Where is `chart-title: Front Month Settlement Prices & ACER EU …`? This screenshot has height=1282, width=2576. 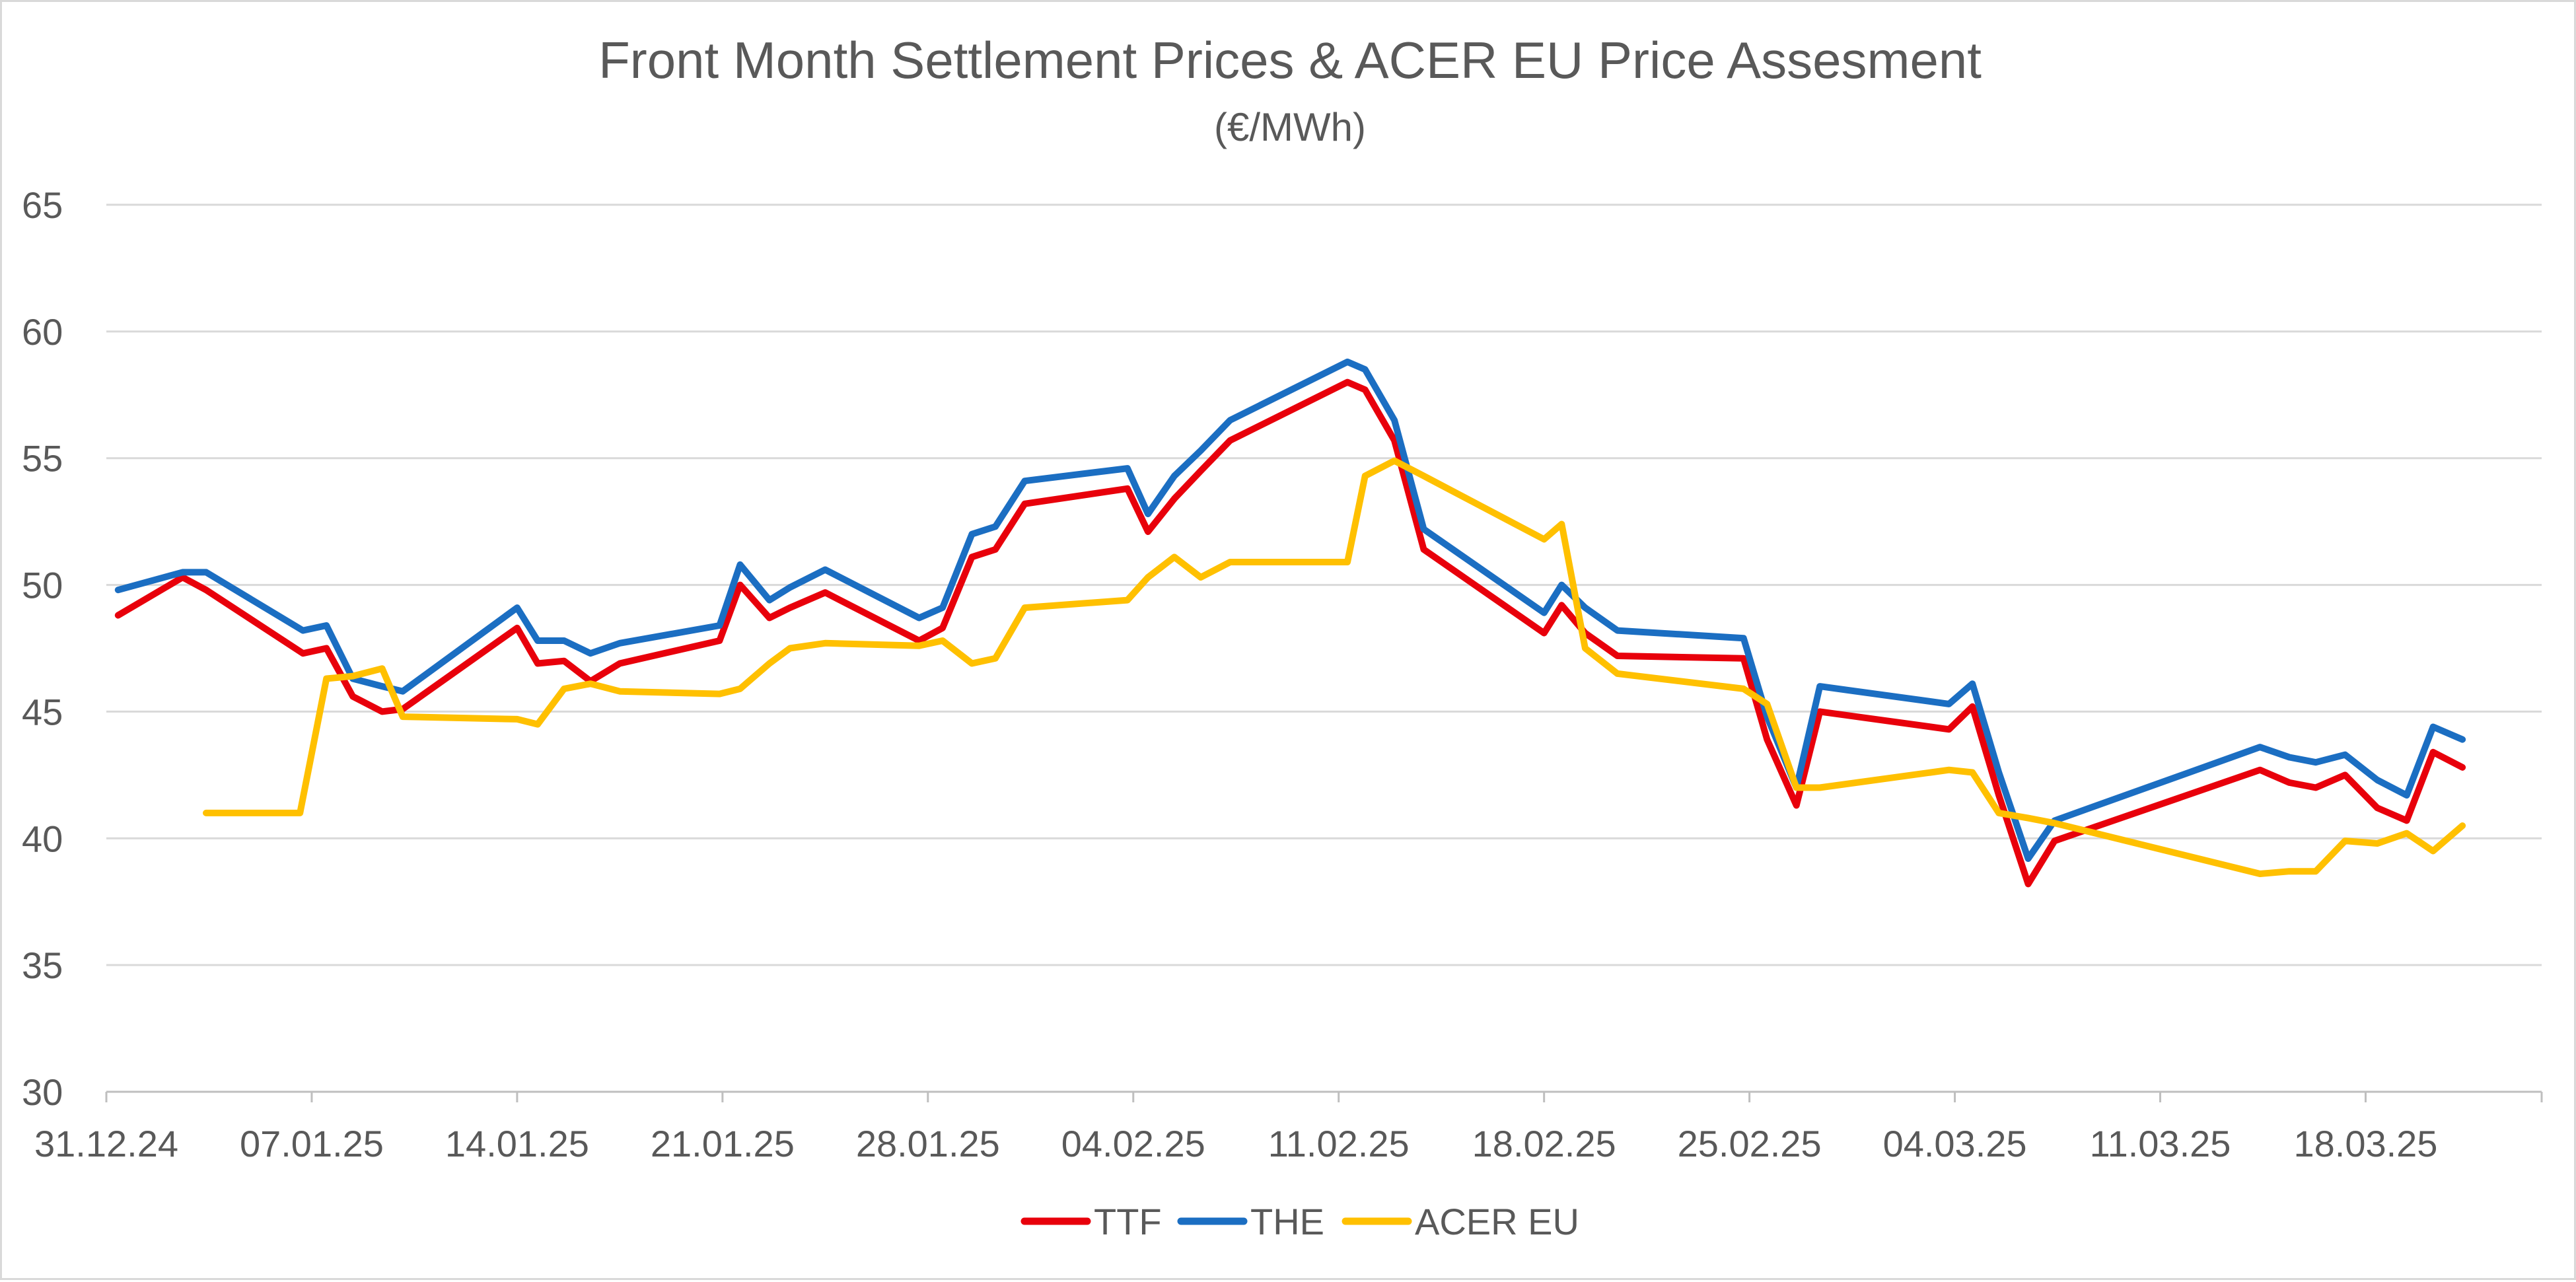
chart-title: Front Month Settlement Prices & ACER EU … is located at coordinates (1290, 60).